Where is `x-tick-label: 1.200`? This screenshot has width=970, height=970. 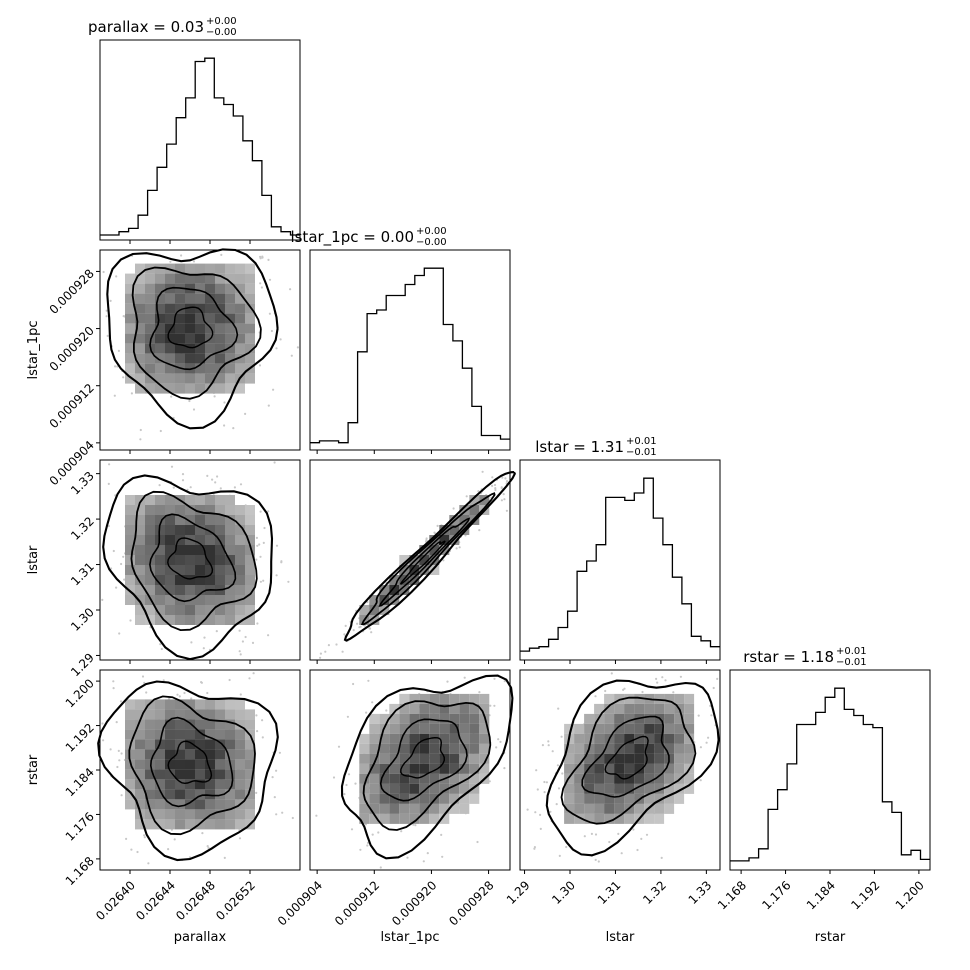 x-tick-label: 1.200 is located at coordinates (910, 895).